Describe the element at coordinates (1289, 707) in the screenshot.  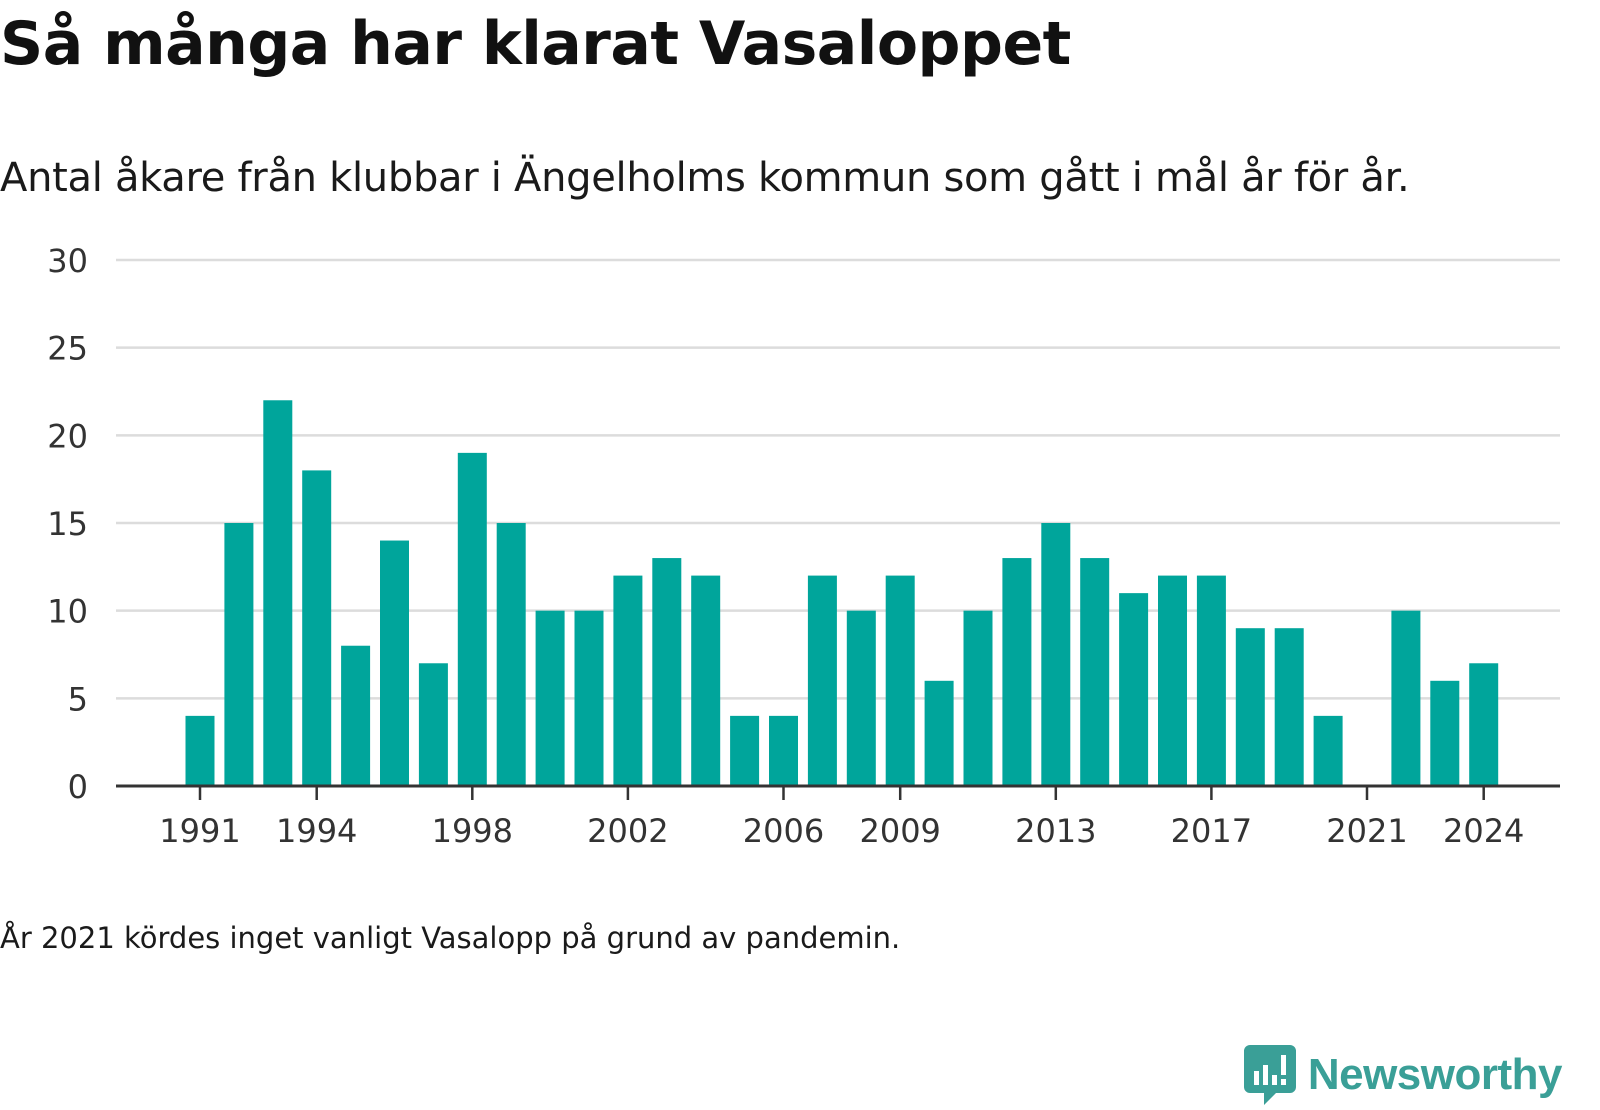
I see `bar-2019` at that location.